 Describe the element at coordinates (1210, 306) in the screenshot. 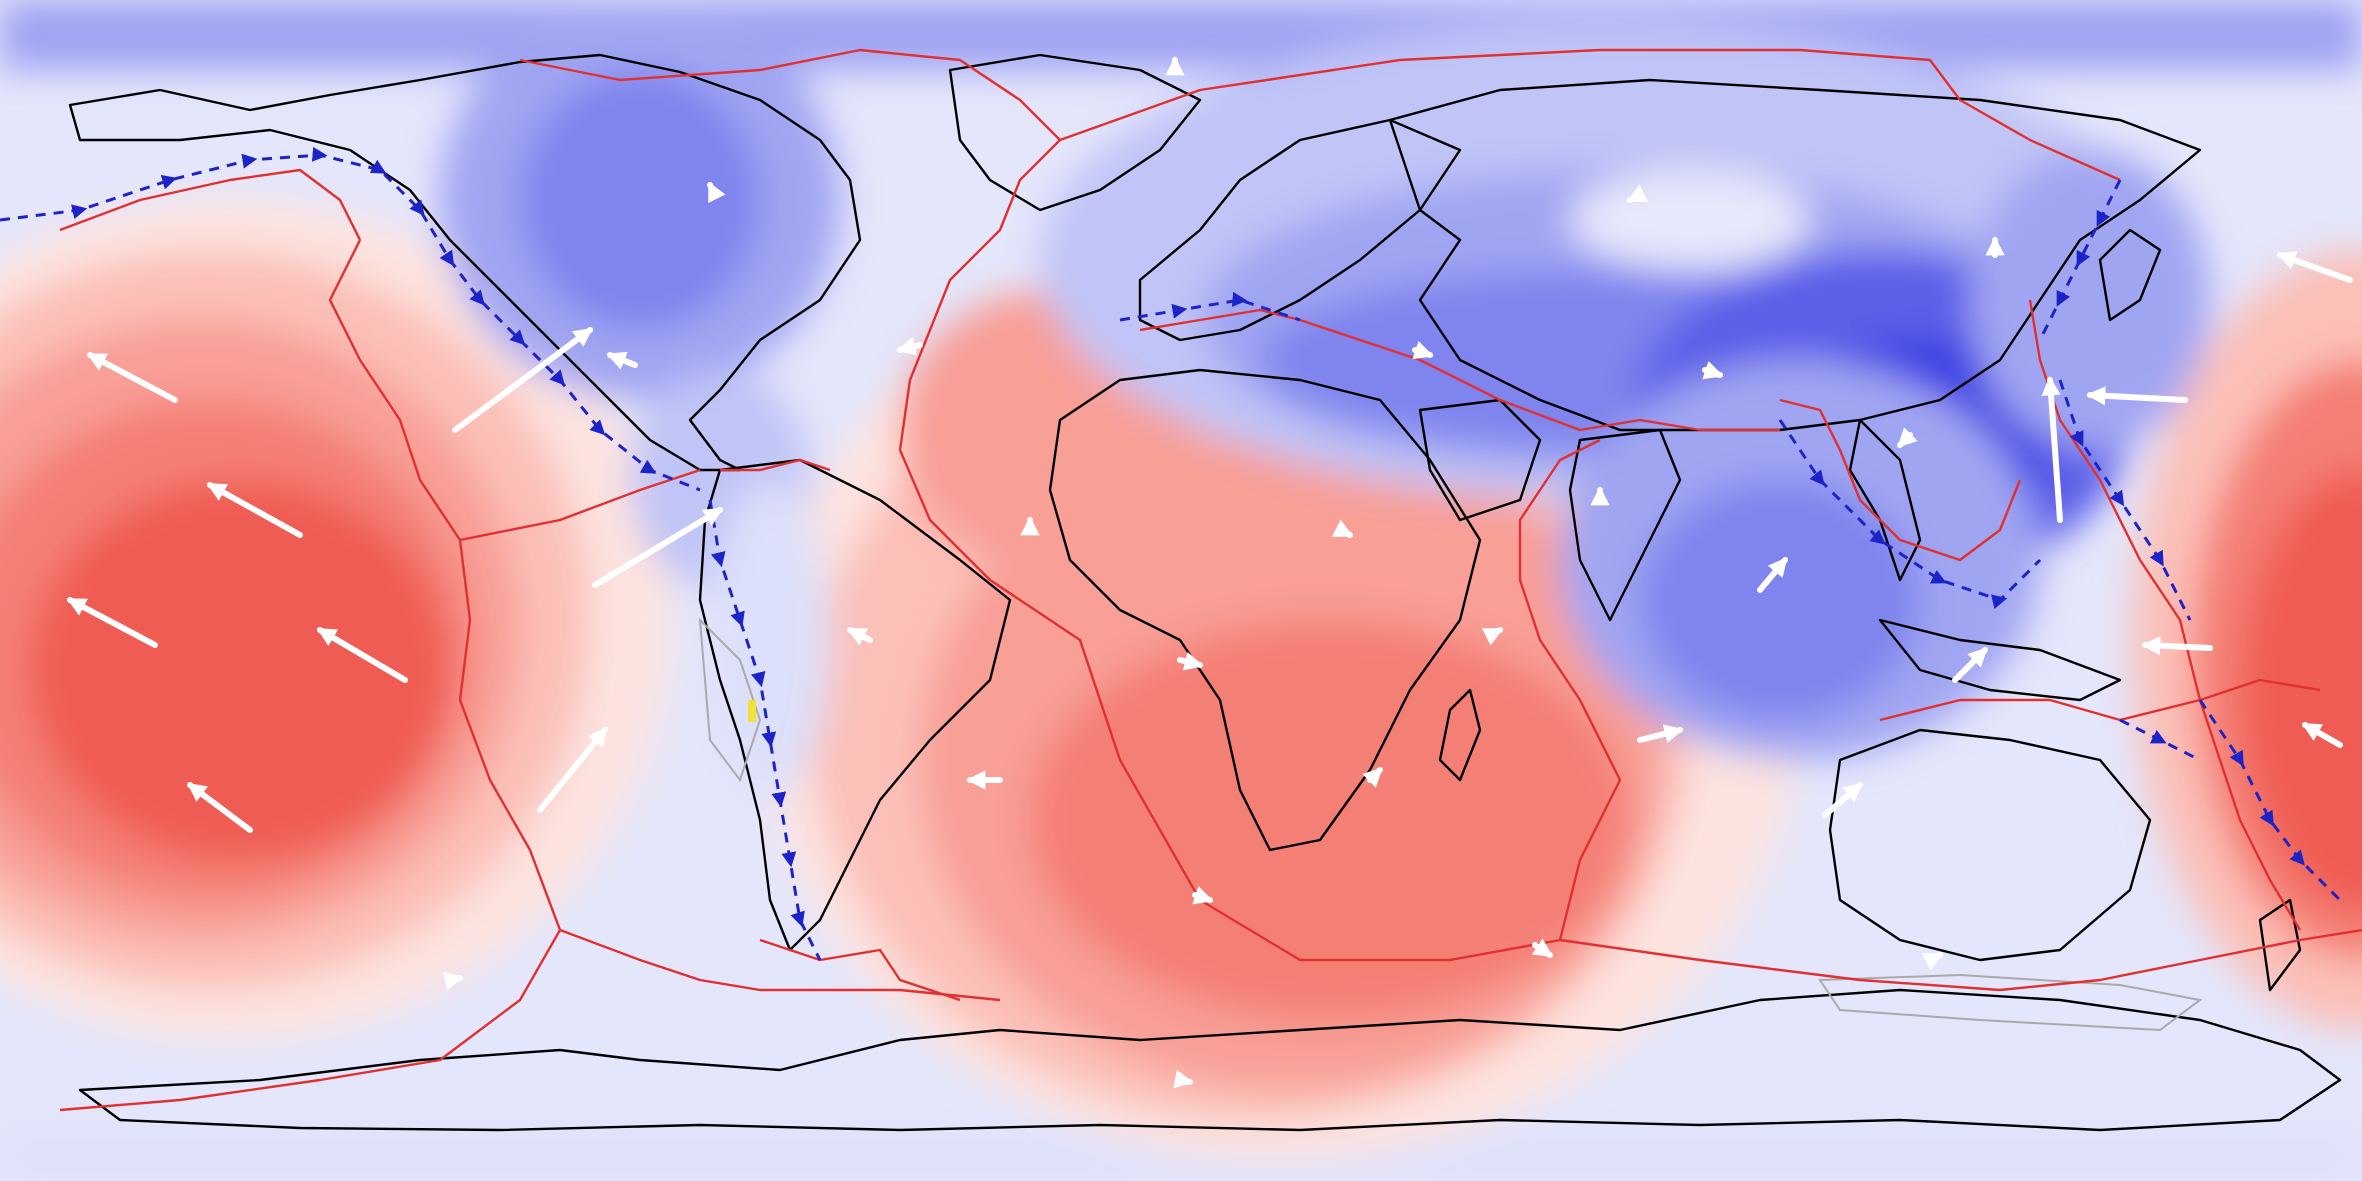

I see `subduction-mediterranean` at that location.